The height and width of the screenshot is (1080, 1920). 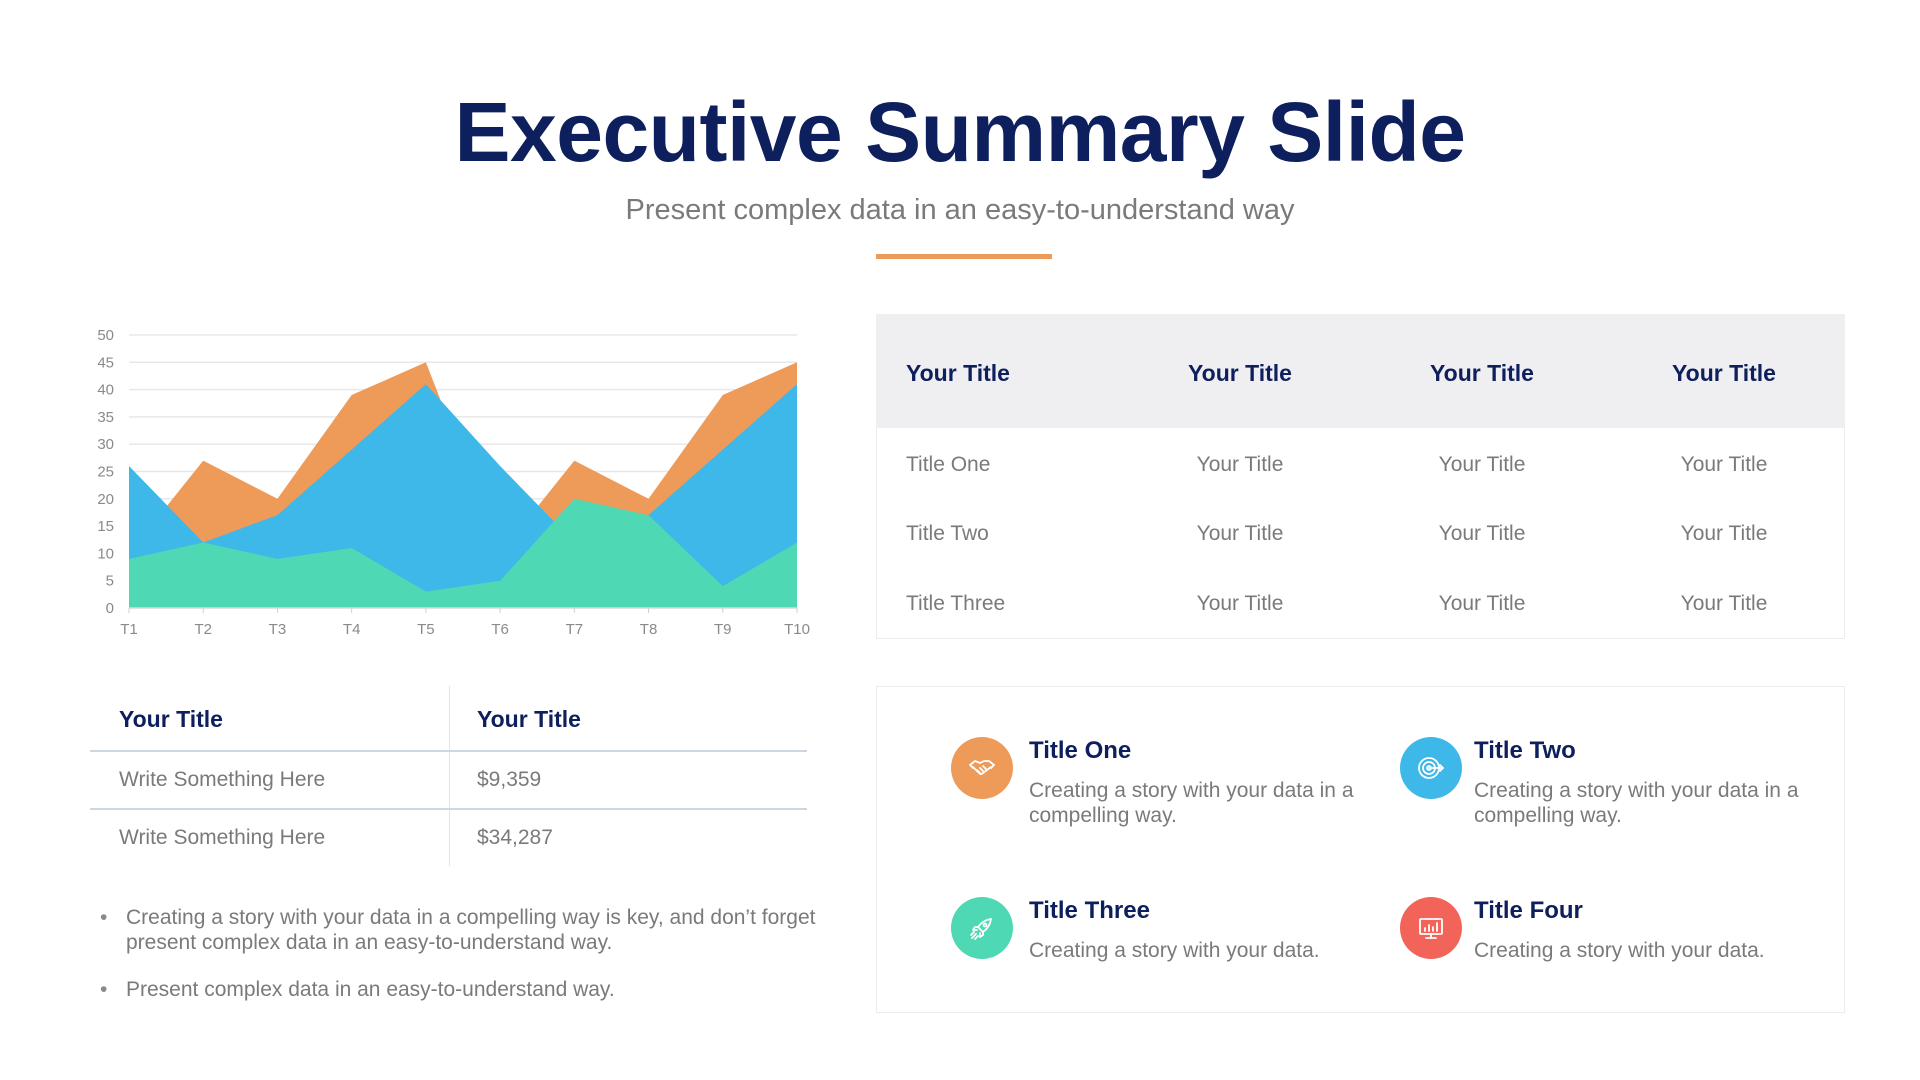 I want to click on card-title: Title Three, so click(x=1089, y=910).